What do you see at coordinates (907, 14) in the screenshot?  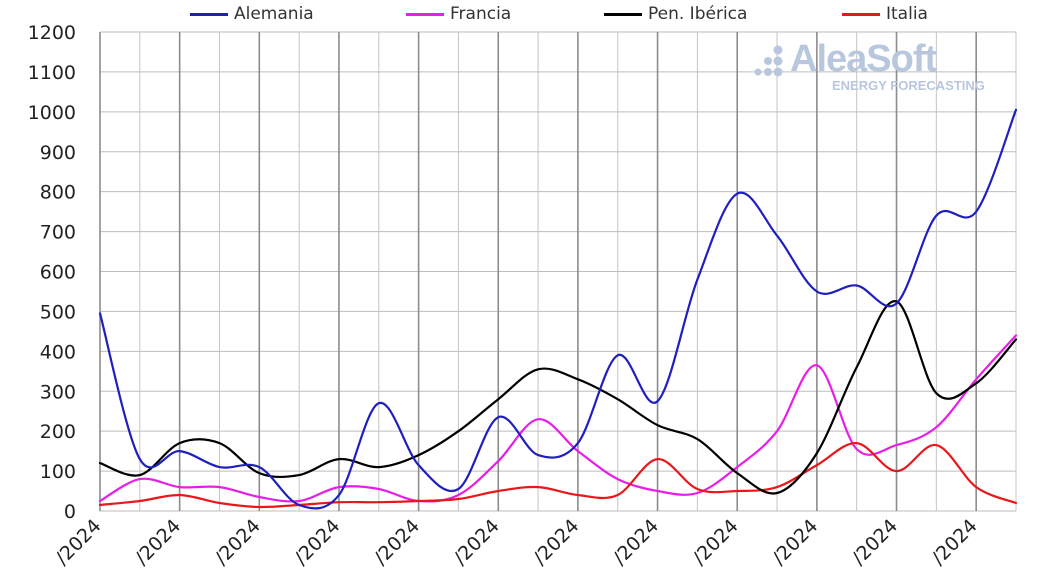 I see `legend-label: Italia` at bounding box center [907, 14].